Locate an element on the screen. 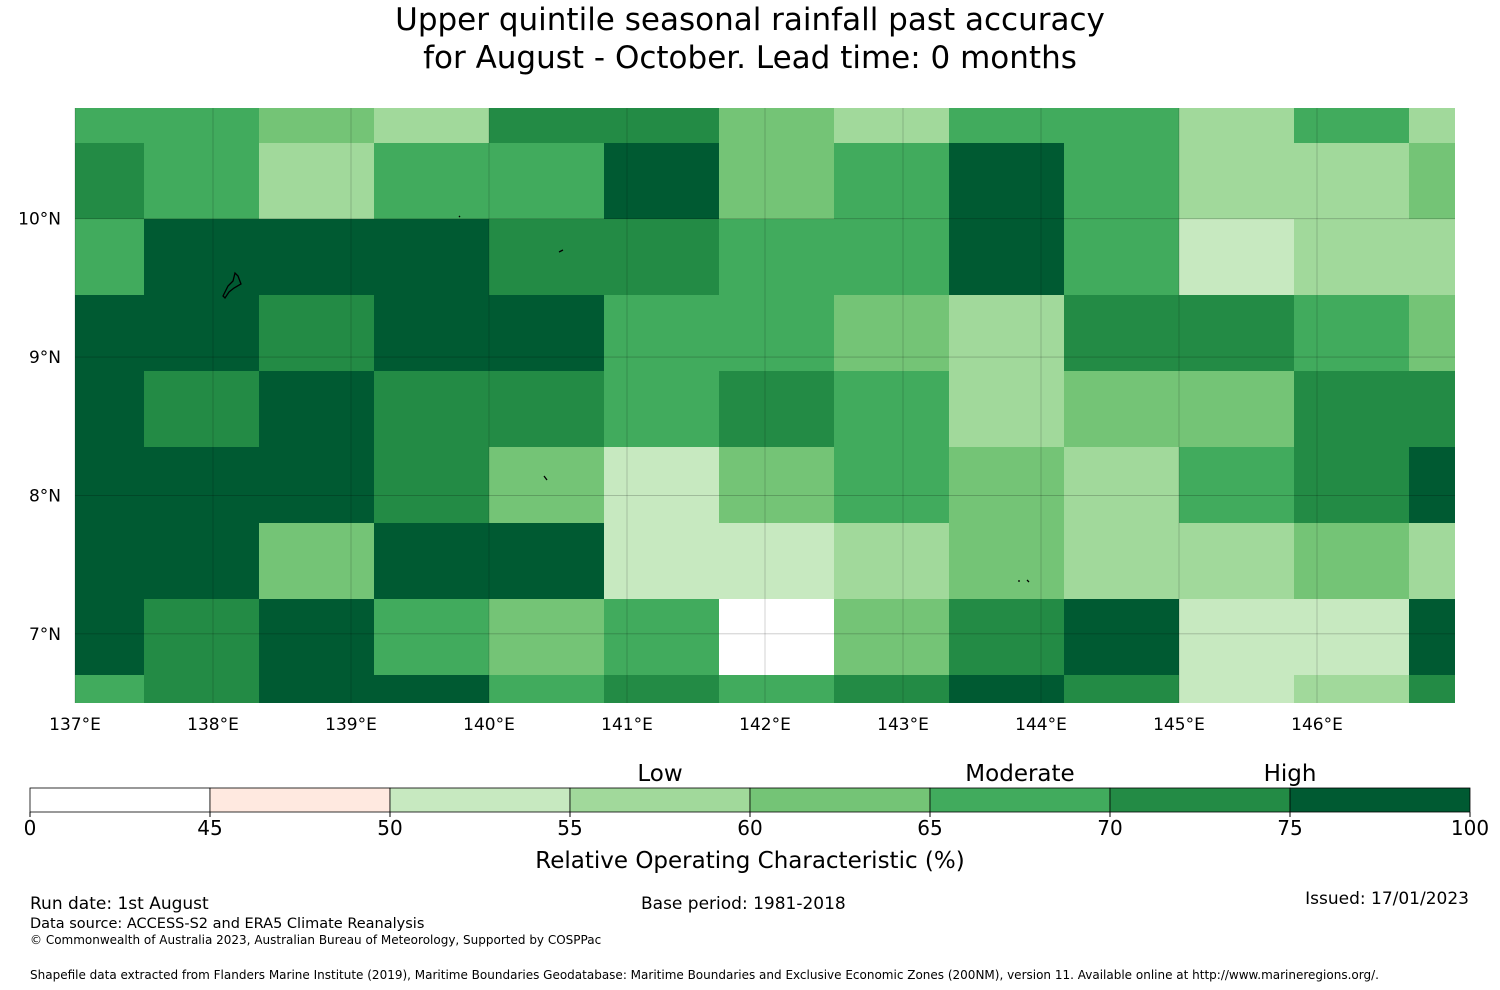 Image resolution: width=1500 pixels, height=990 pixels. legend-categories: Low Moderate High is located at coordinates (976, 774).